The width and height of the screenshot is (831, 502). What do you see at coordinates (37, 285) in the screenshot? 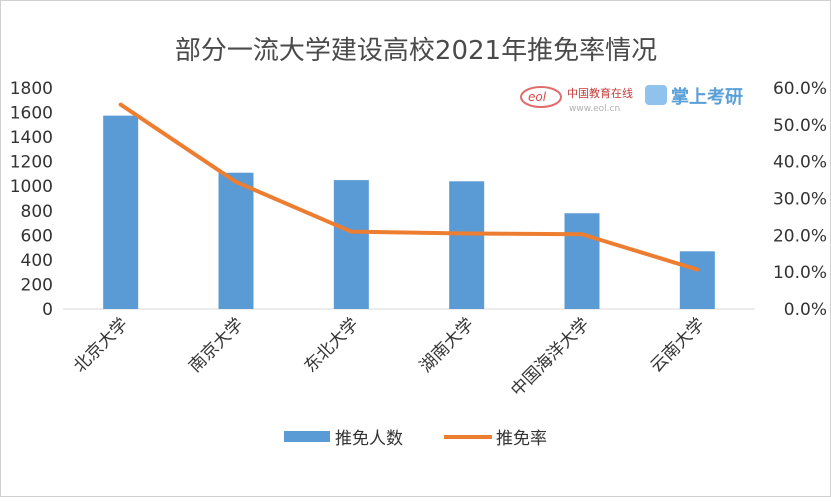
I see `y-left-tick-label: 200` at bounding box center [37, 285].